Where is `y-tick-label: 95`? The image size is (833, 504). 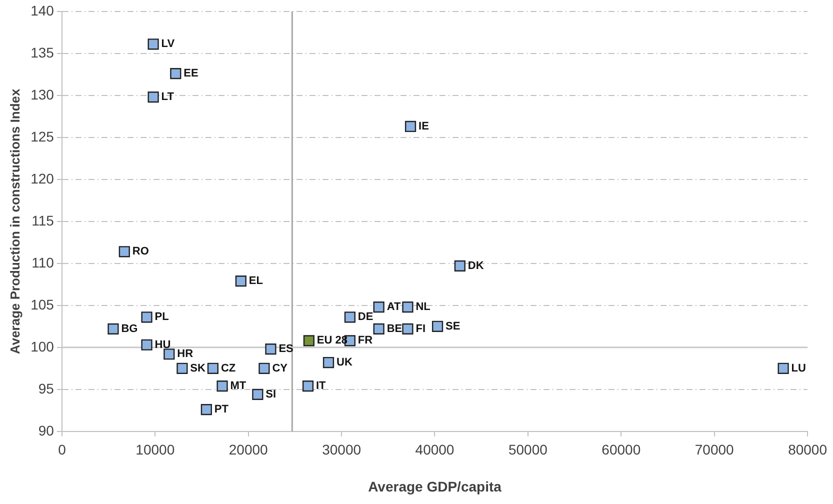 y-tick-label: 95 is located at coordinates (46, 388).